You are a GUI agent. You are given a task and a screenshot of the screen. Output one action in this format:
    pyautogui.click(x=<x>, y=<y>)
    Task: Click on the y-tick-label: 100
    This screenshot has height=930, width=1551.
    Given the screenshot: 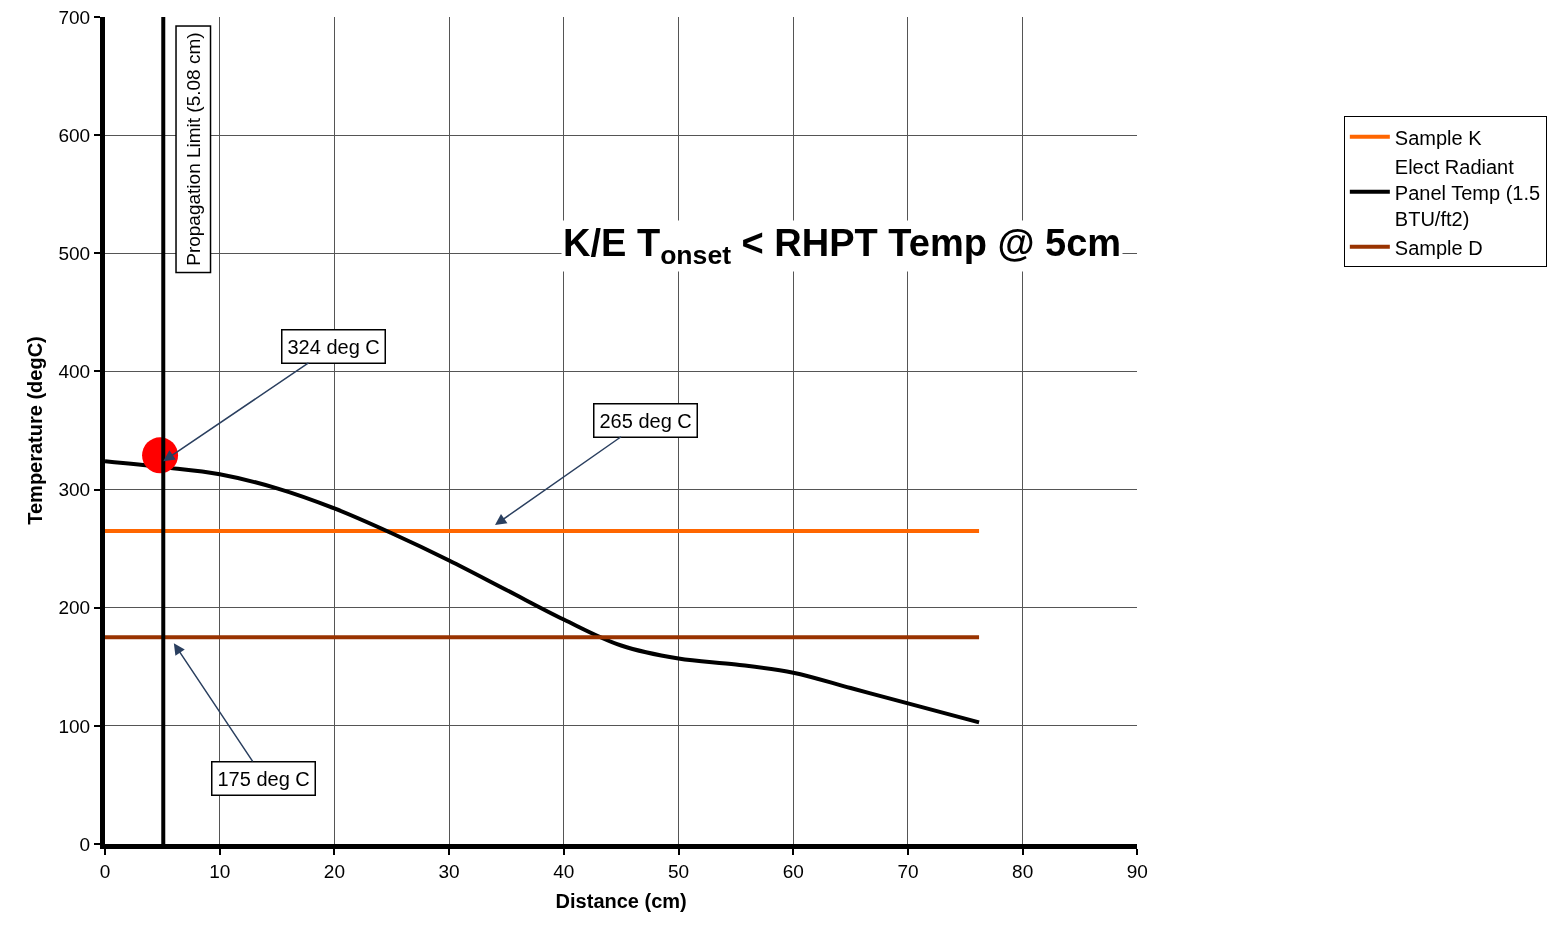 What is the action you would take?
    pyautogui.click(x=74, y=726)
    